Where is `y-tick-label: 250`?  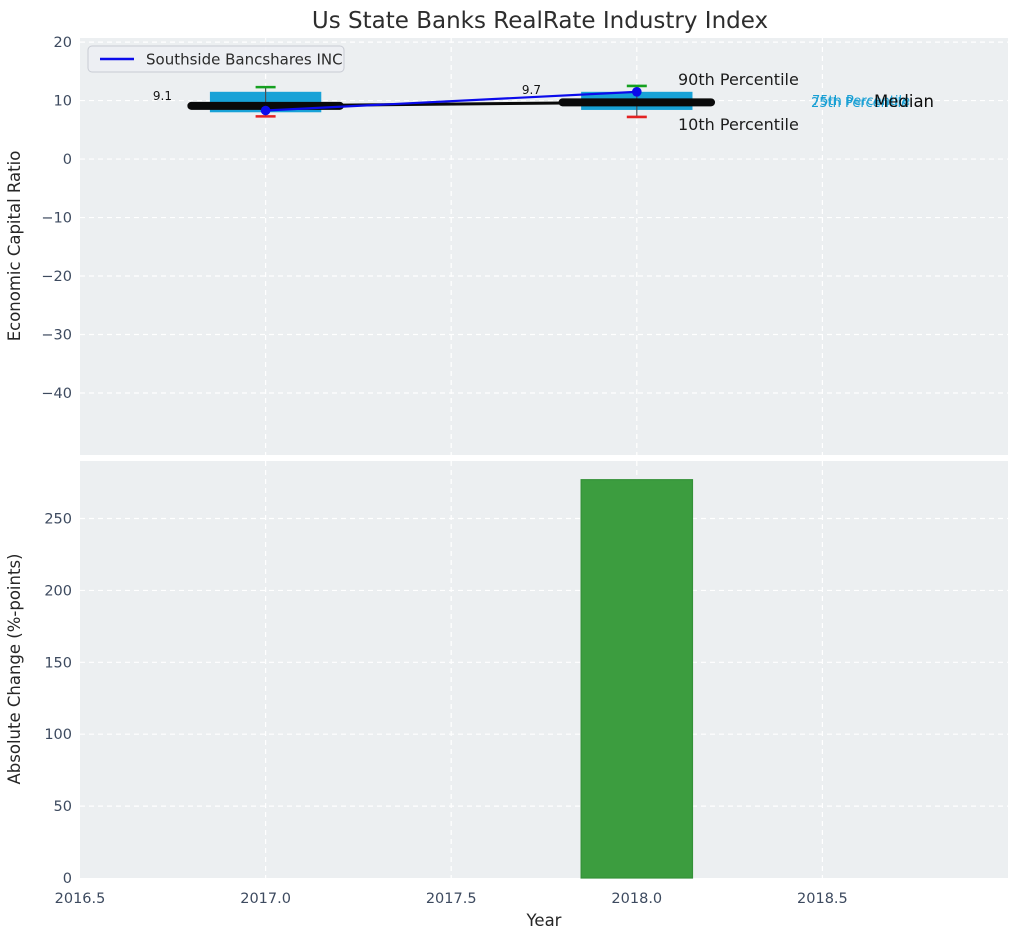
y-tick-label: 250 is located at coordinates (58, 520).